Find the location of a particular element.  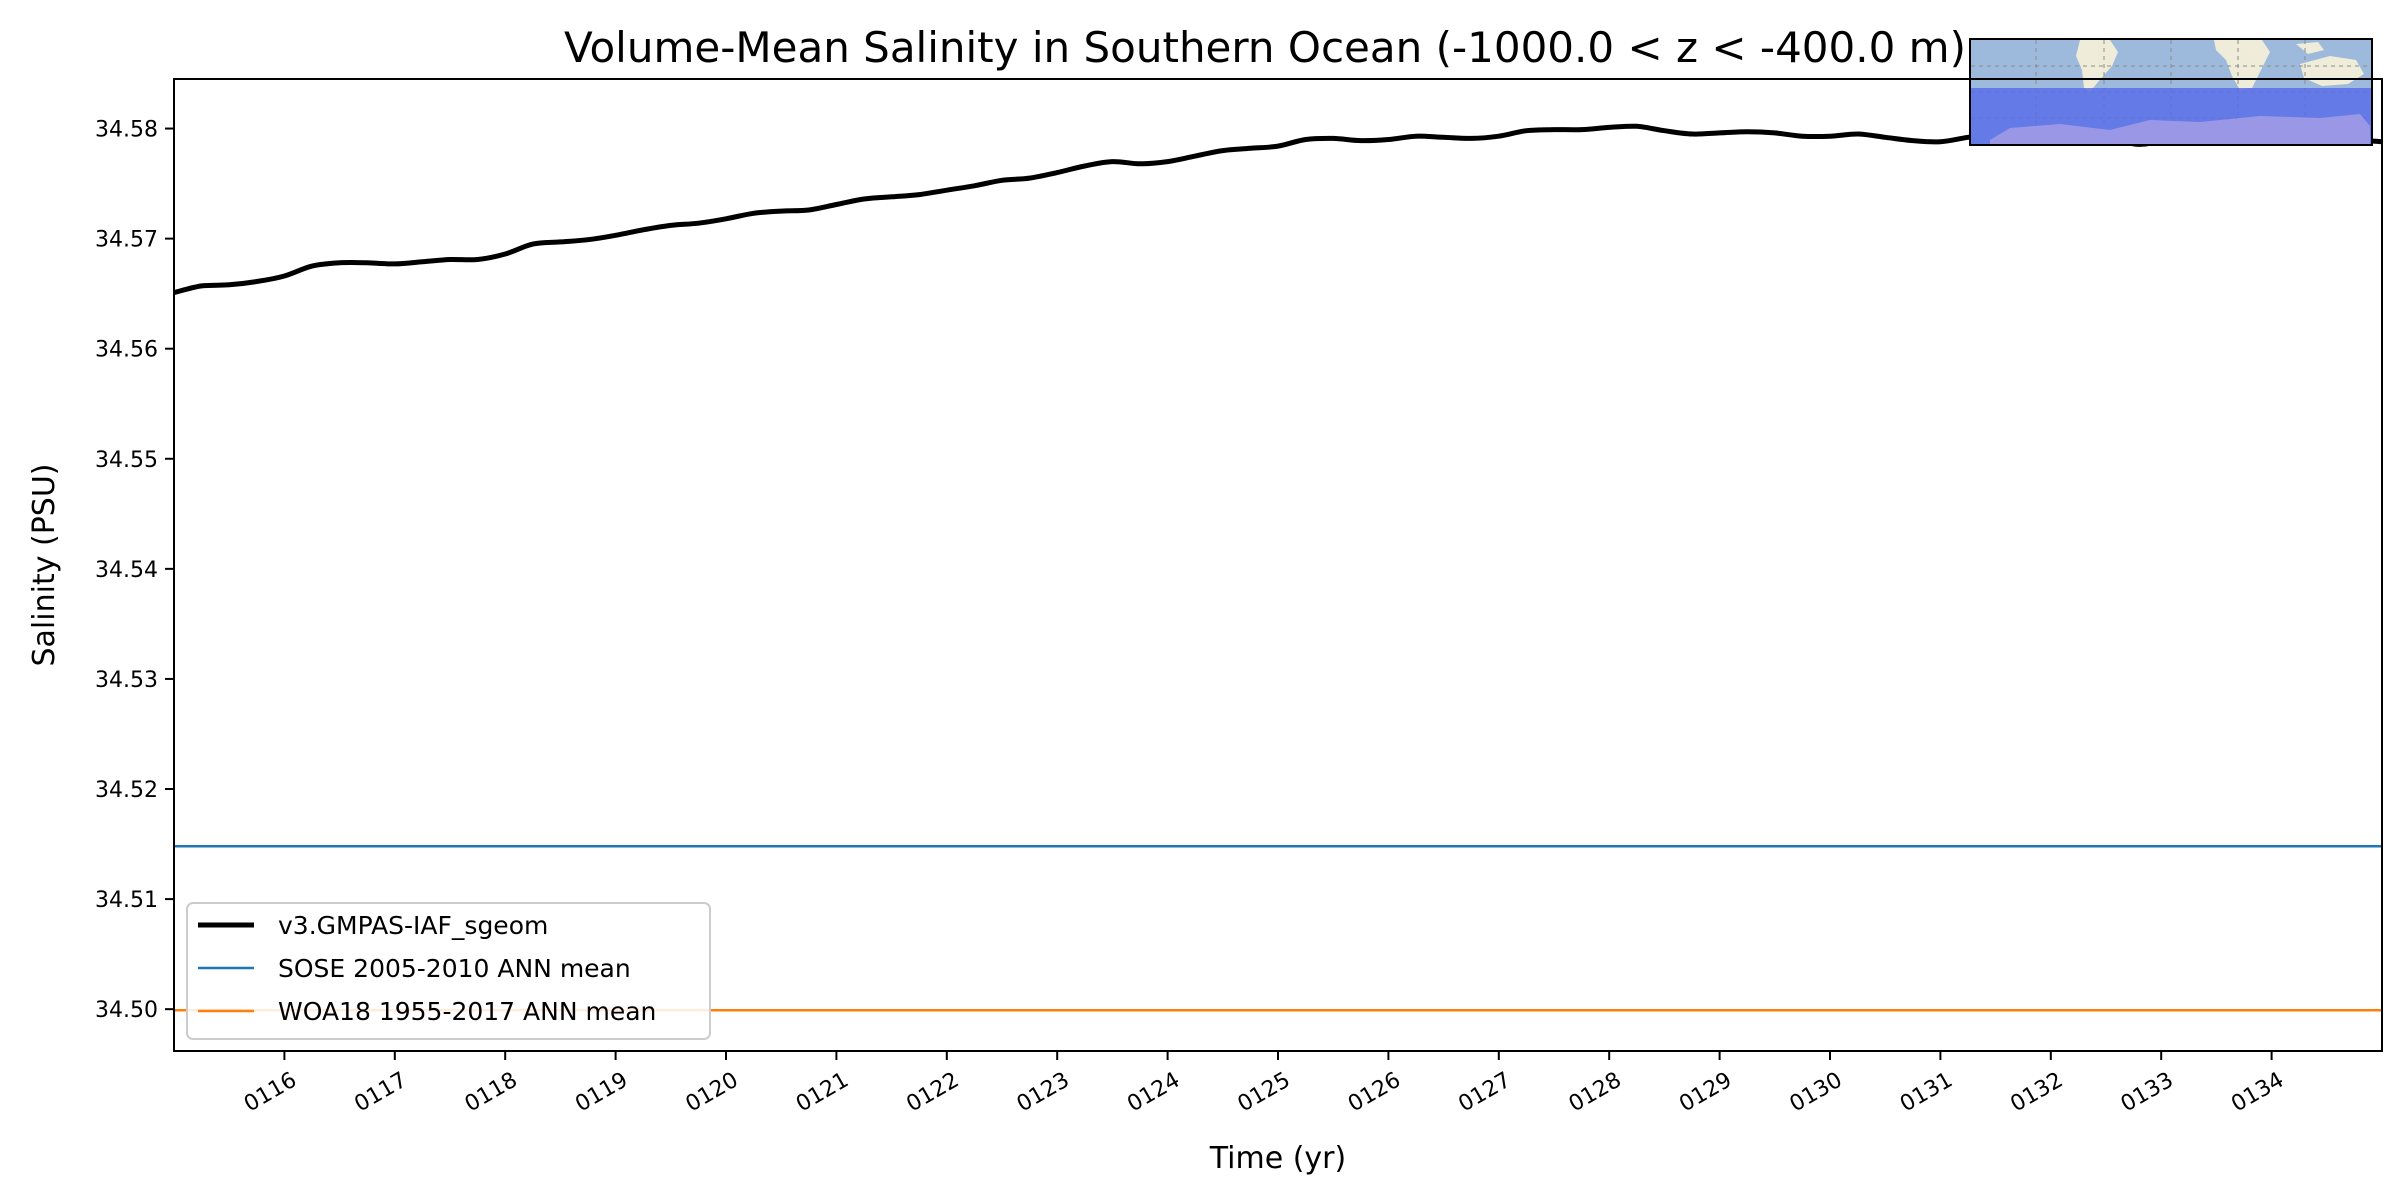

y-tick-label: 34.57 is located at coordinates (126, 240).